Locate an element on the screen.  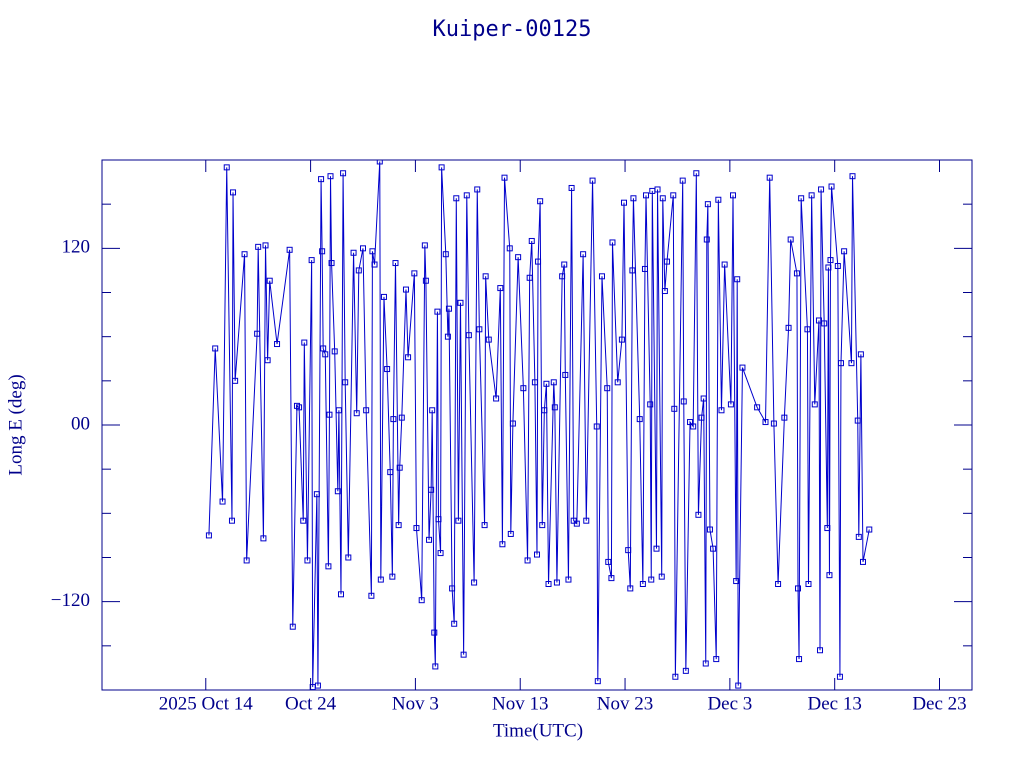
x-tick-label: Nov 23 is located at coordinates (625, 703).